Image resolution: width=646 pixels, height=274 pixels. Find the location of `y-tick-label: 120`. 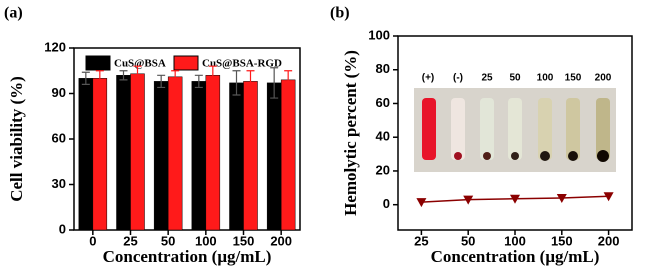

y-tick-label: 120 is located at coordinates (55, 46).